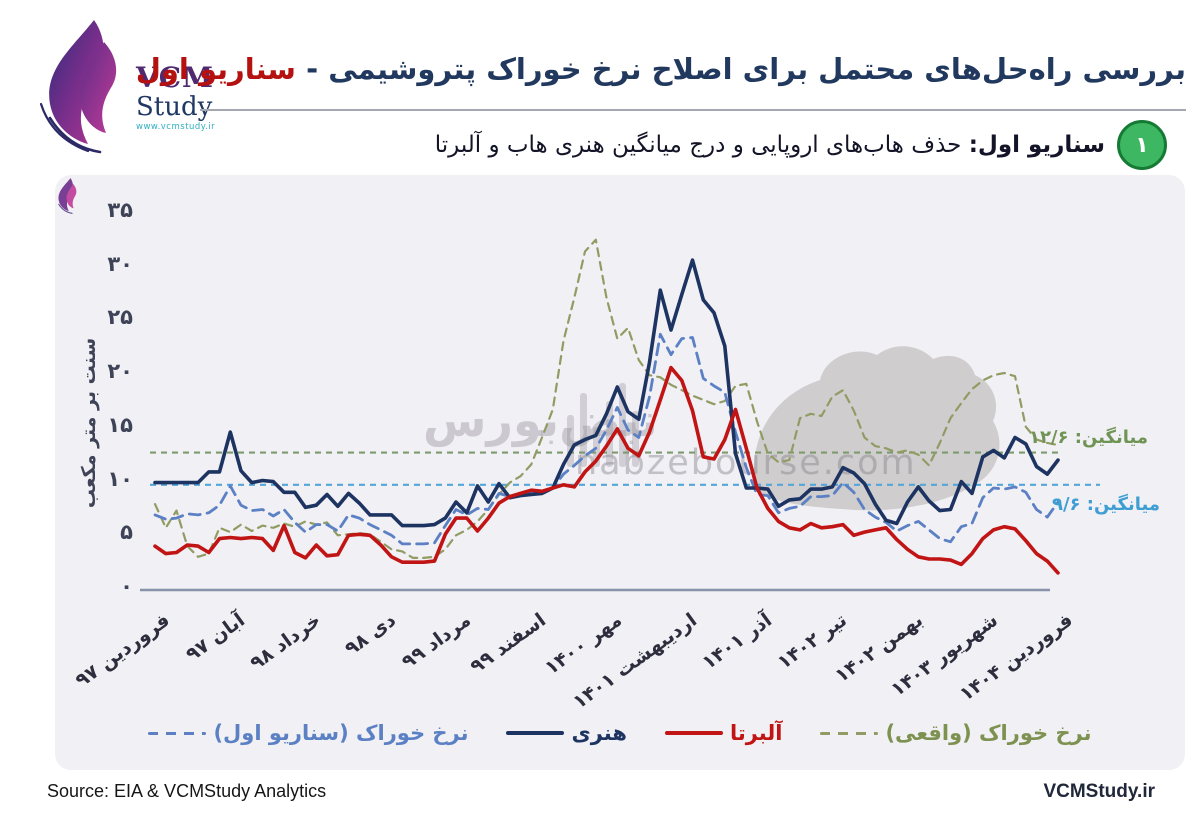  Describe the element at coordinates (723, 733) in the screenshot. I see `legend-item-alberta: آلبرتا` at that location.